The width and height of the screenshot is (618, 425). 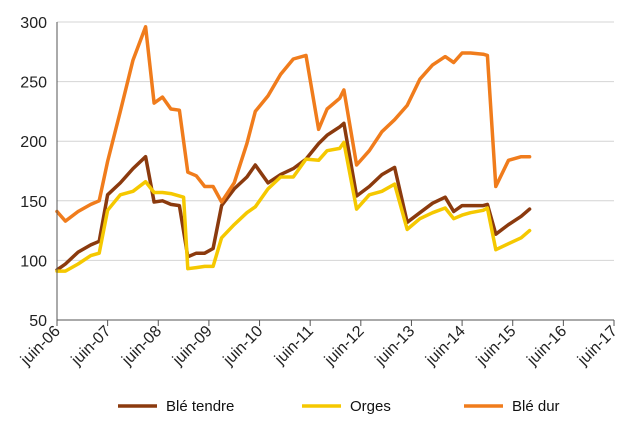 What do you see at coordinates (33, 23) in the screenshot?
I see `y-tick-label: 300` at bounding box center [33, 23].